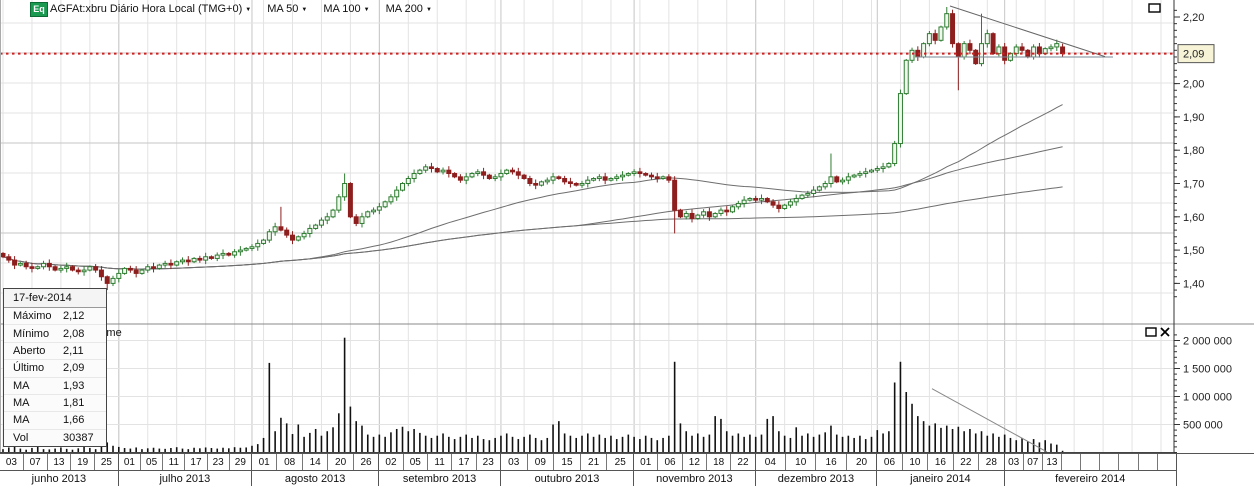 The height and width of the screenshot is (486, 1254). Describe the element at coordinates (404, 9) in the screenshot. I see `ma200-label: MA 200` at that location.